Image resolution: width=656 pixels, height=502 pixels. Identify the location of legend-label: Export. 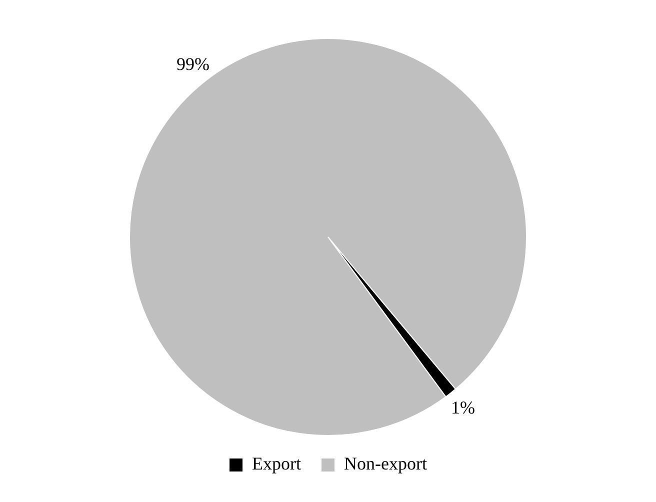
(277, 464).